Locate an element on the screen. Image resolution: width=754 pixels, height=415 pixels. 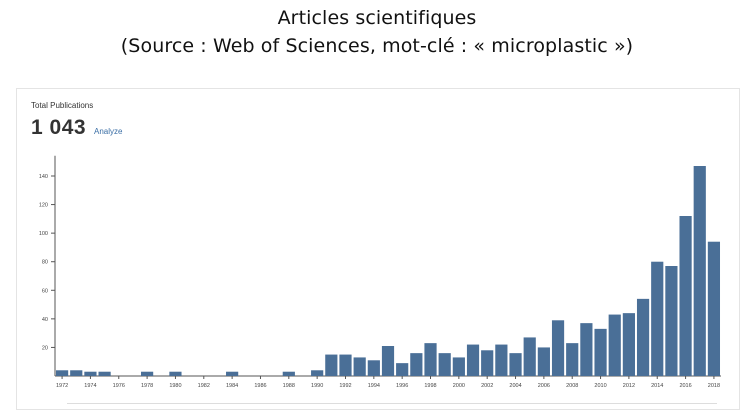
bar-2001 is located at coordinates (473, 360).